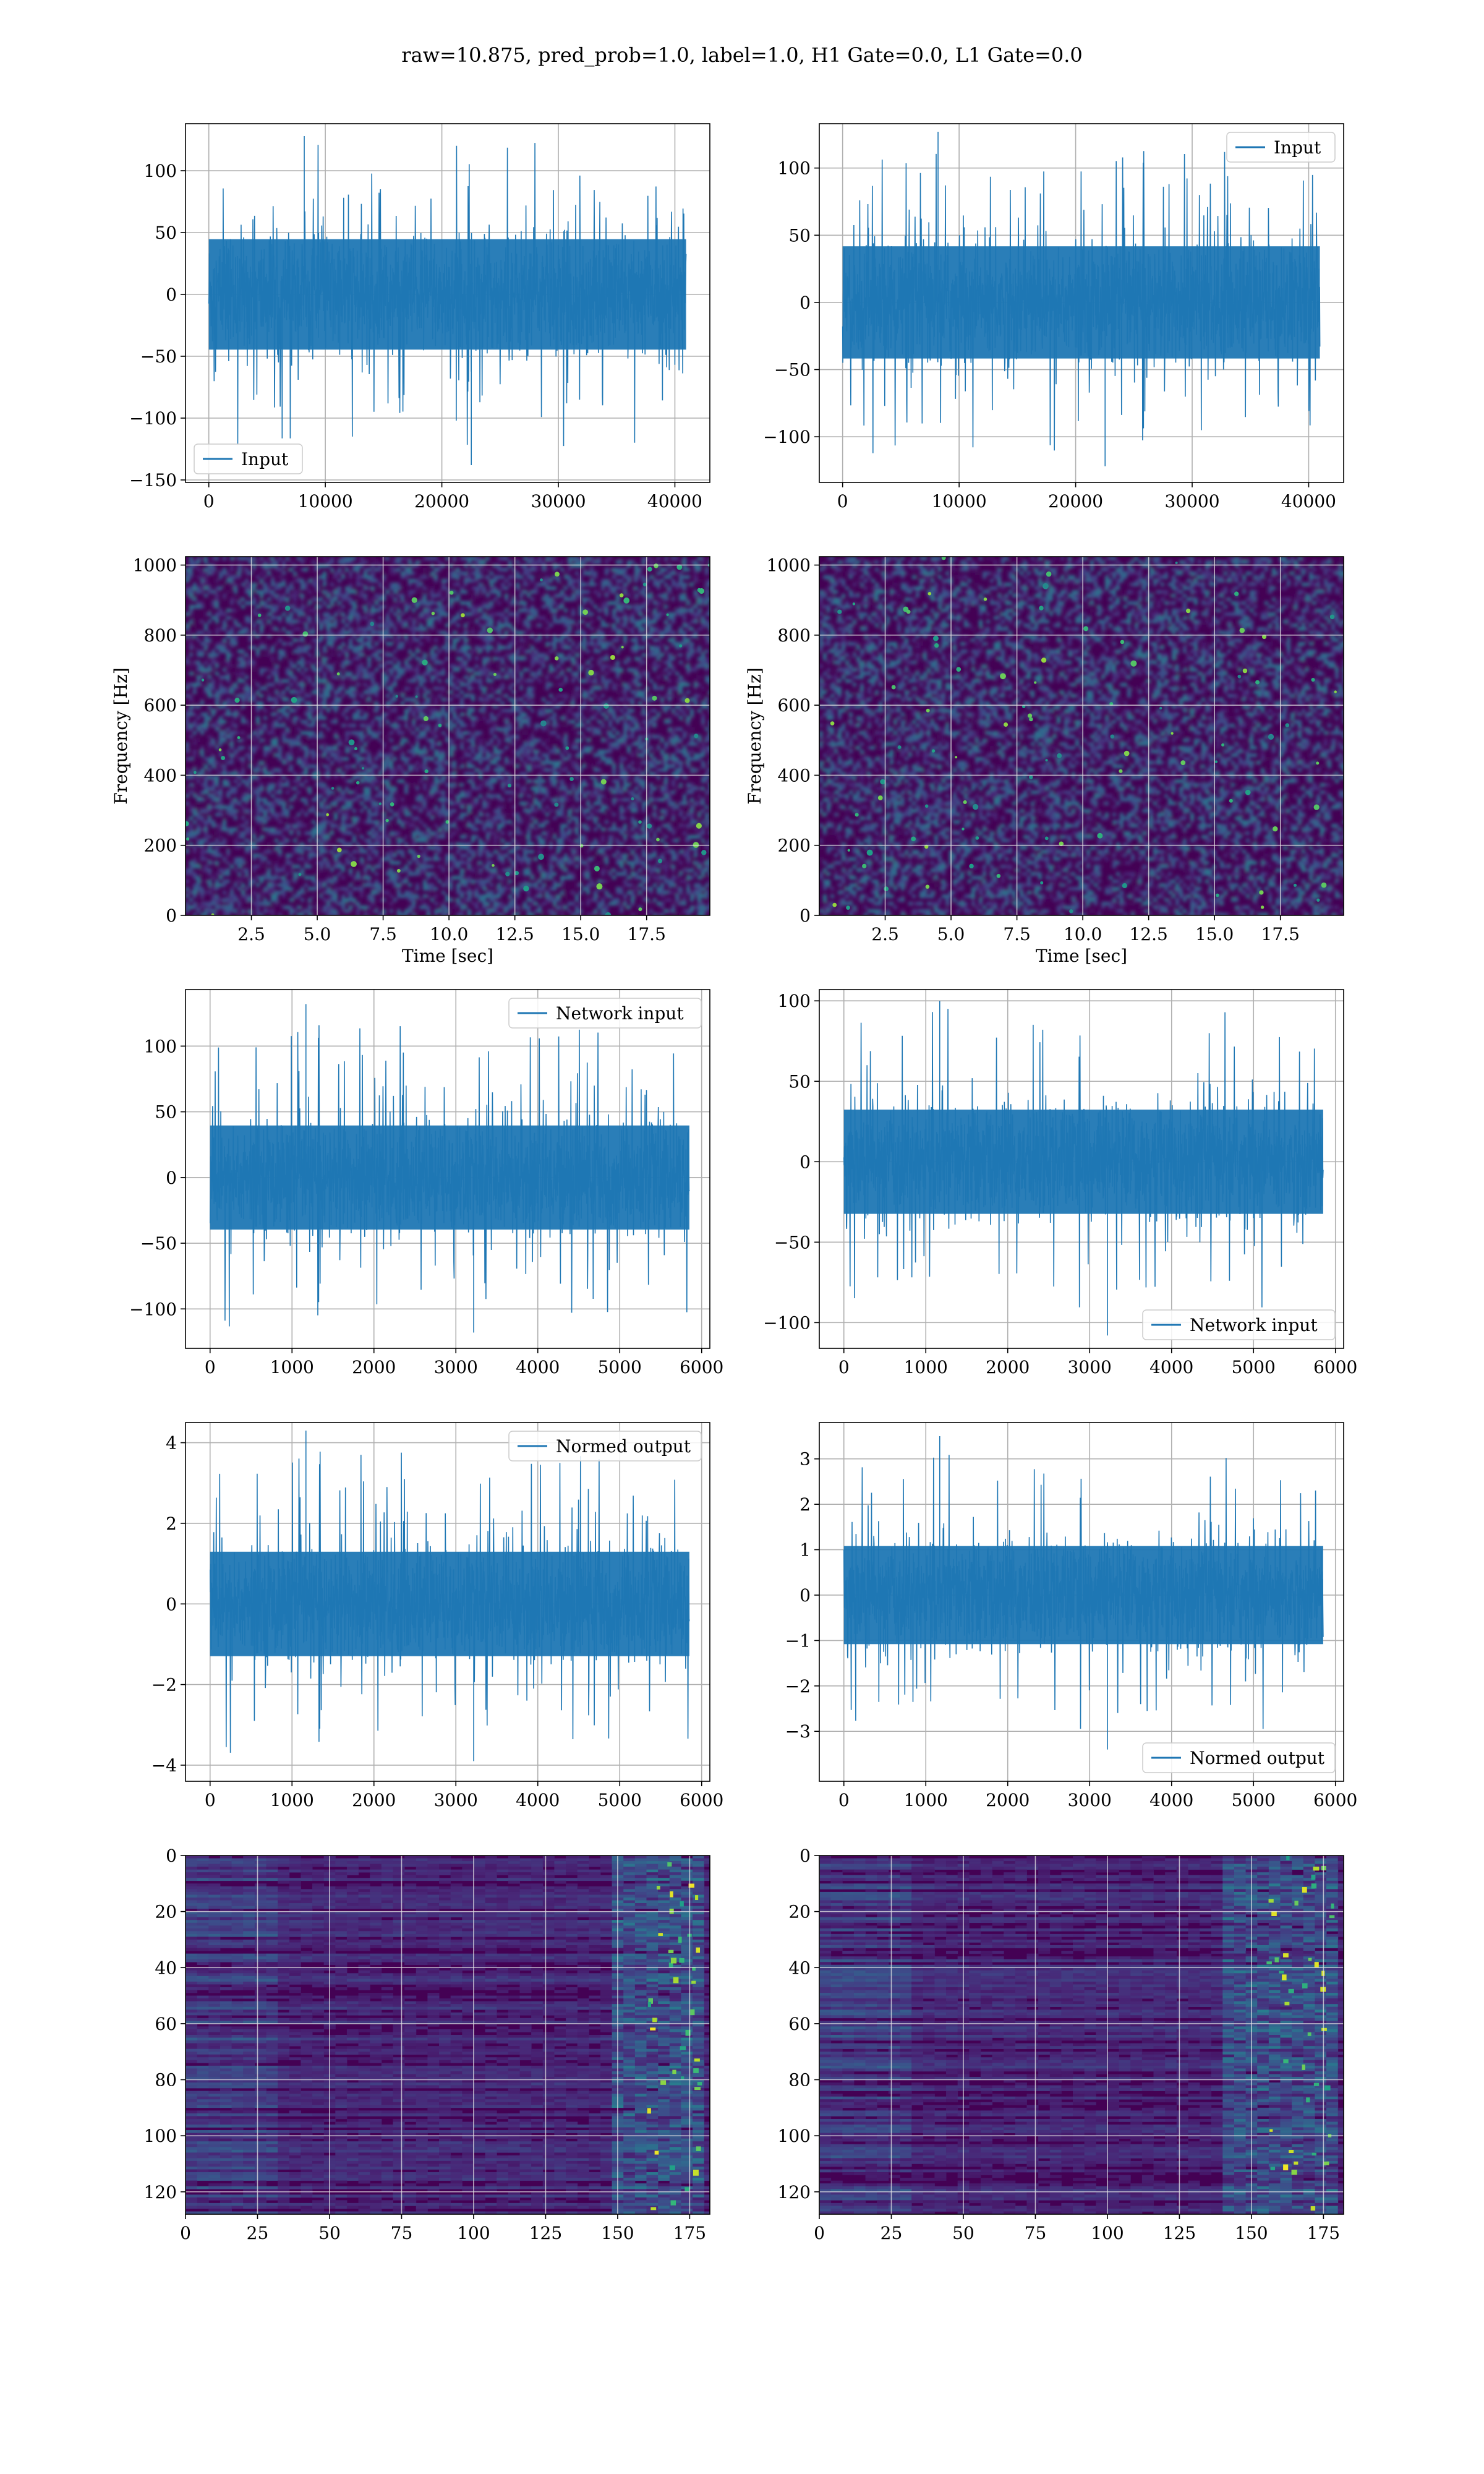  What do you see at coordinates (794, 2192) in the screenshot?
I see `y-tick-label: 120` at bounding box center [794, 2192].